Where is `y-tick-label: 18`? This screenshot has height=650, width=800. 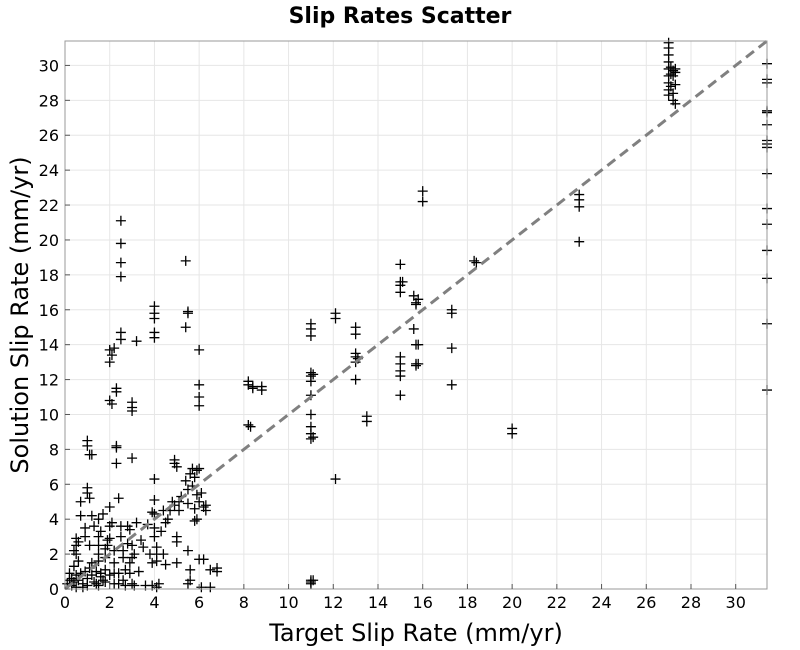 y-tick-label: 18 is located at coordinates (49, 275).